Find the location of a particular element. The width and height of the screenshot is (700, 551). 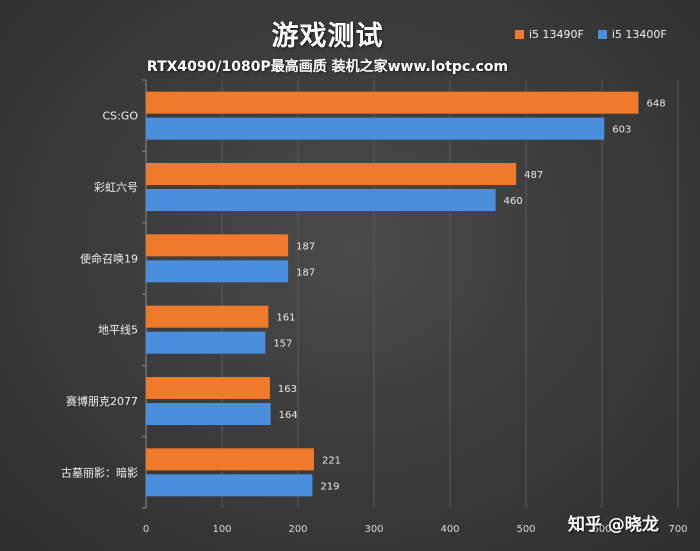

data-label: 164 is located at coordinates (288, 415).